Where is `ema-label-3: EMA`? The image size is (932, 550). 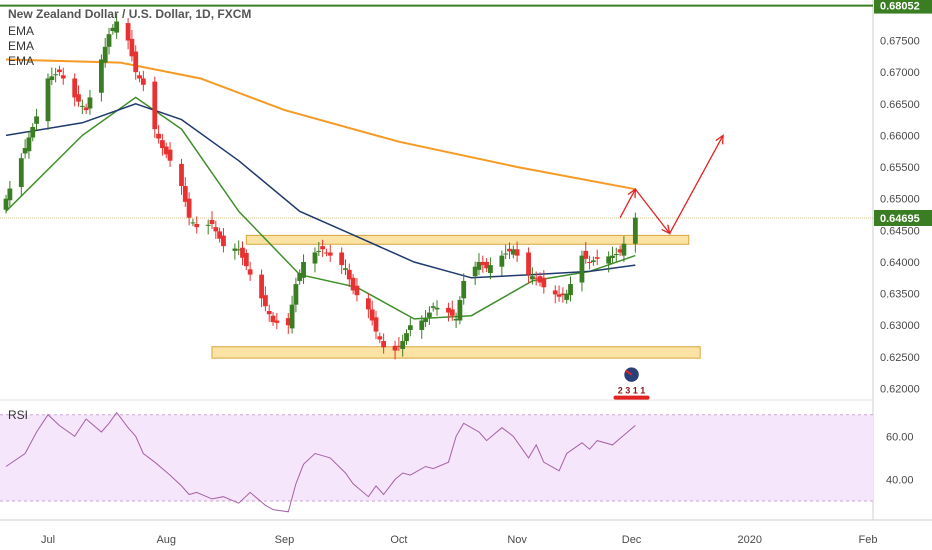 ema-label-3: EMA is located at coordinates (21, 61).